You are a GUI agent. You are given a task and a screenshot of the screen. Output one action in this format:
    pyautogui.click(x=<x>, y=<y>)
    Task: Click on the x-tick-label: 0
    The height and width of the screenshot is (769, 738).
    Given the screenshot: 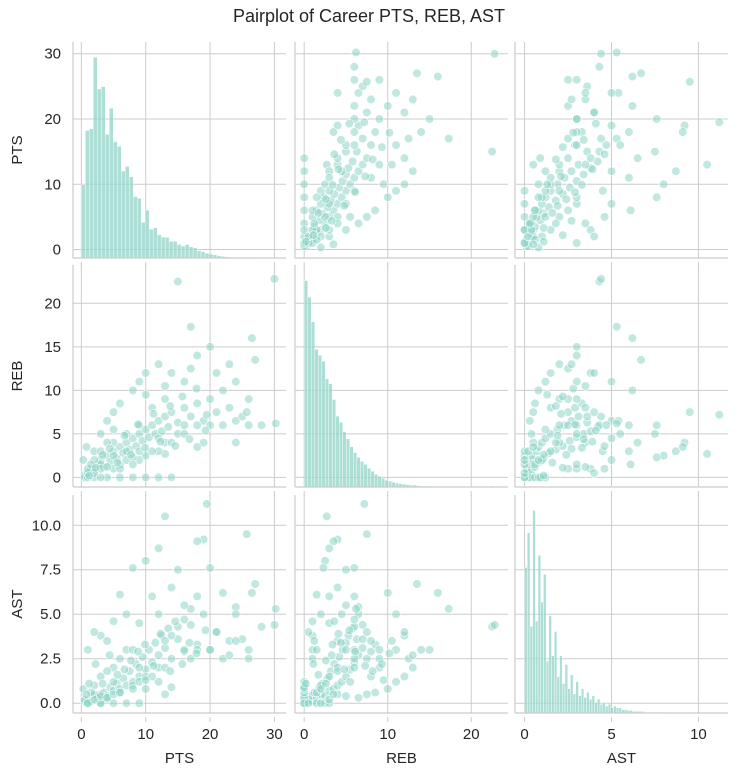 What is the action you would take?
    pyautogui.click(x=524, y=734)
    